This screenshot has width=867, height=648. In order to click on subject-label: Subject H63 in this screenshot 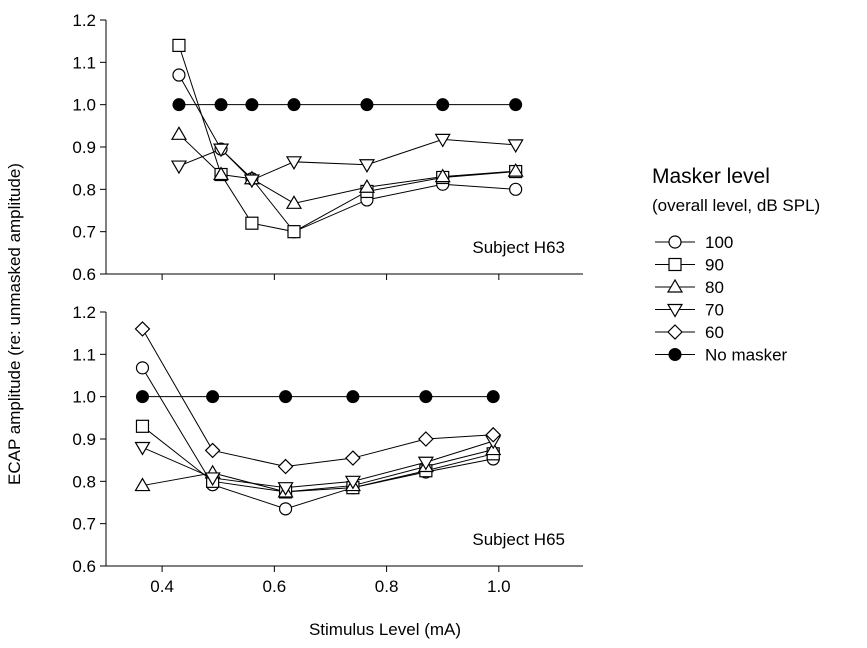, I will do `click(518, 247)`.